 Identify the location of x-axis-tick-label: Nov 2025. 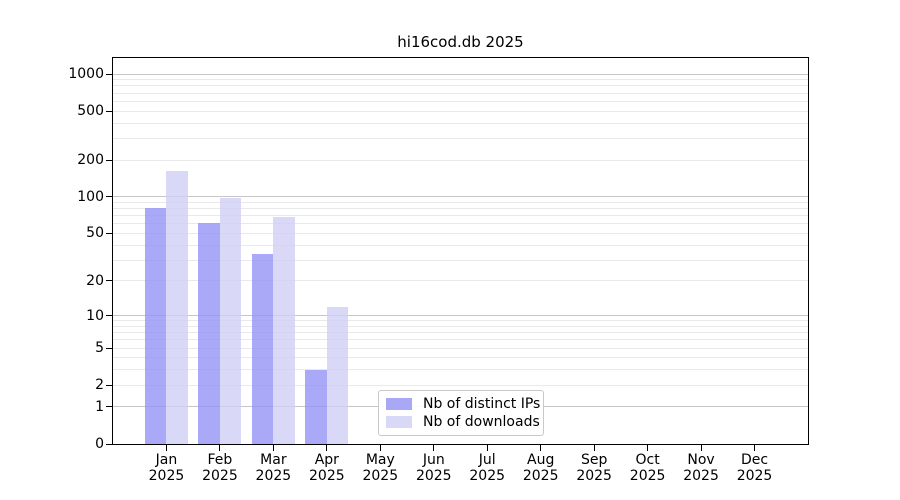
(701, 468).